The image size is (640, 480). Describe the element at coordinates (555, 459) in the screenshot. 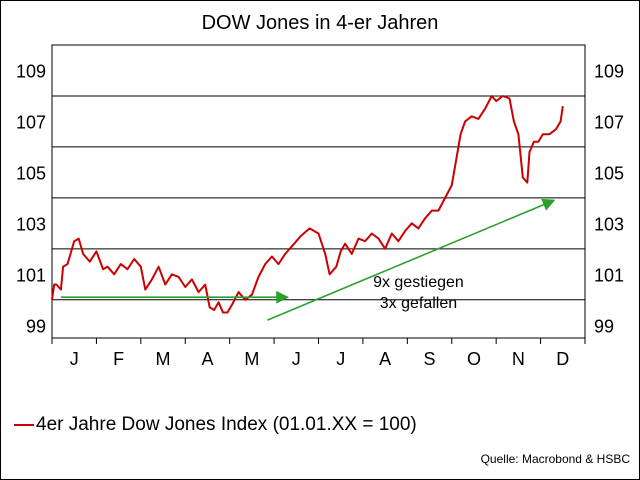

I see `source-note: Quelle: Macrobond & HSBC` at that location.